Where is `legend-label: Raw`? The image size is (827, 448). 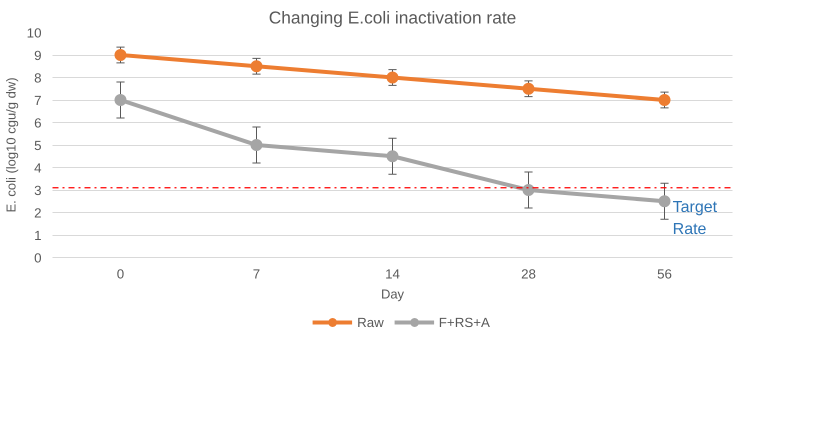 legend-label: Raw is located at coordinates (370, 322).